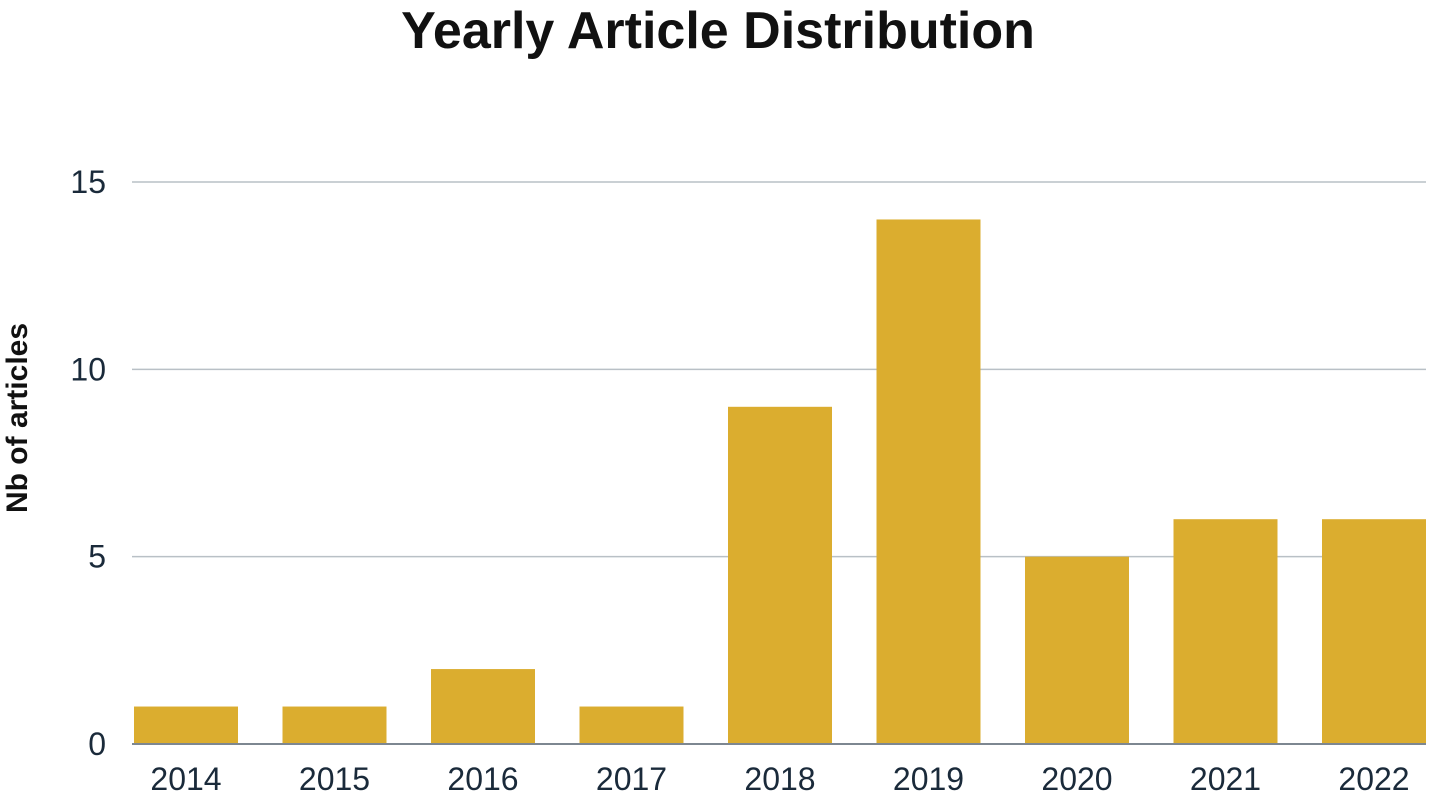 This screenshot has height=798, width=1436. I want to click on x-tick-label: 2014, so click(185, 779).